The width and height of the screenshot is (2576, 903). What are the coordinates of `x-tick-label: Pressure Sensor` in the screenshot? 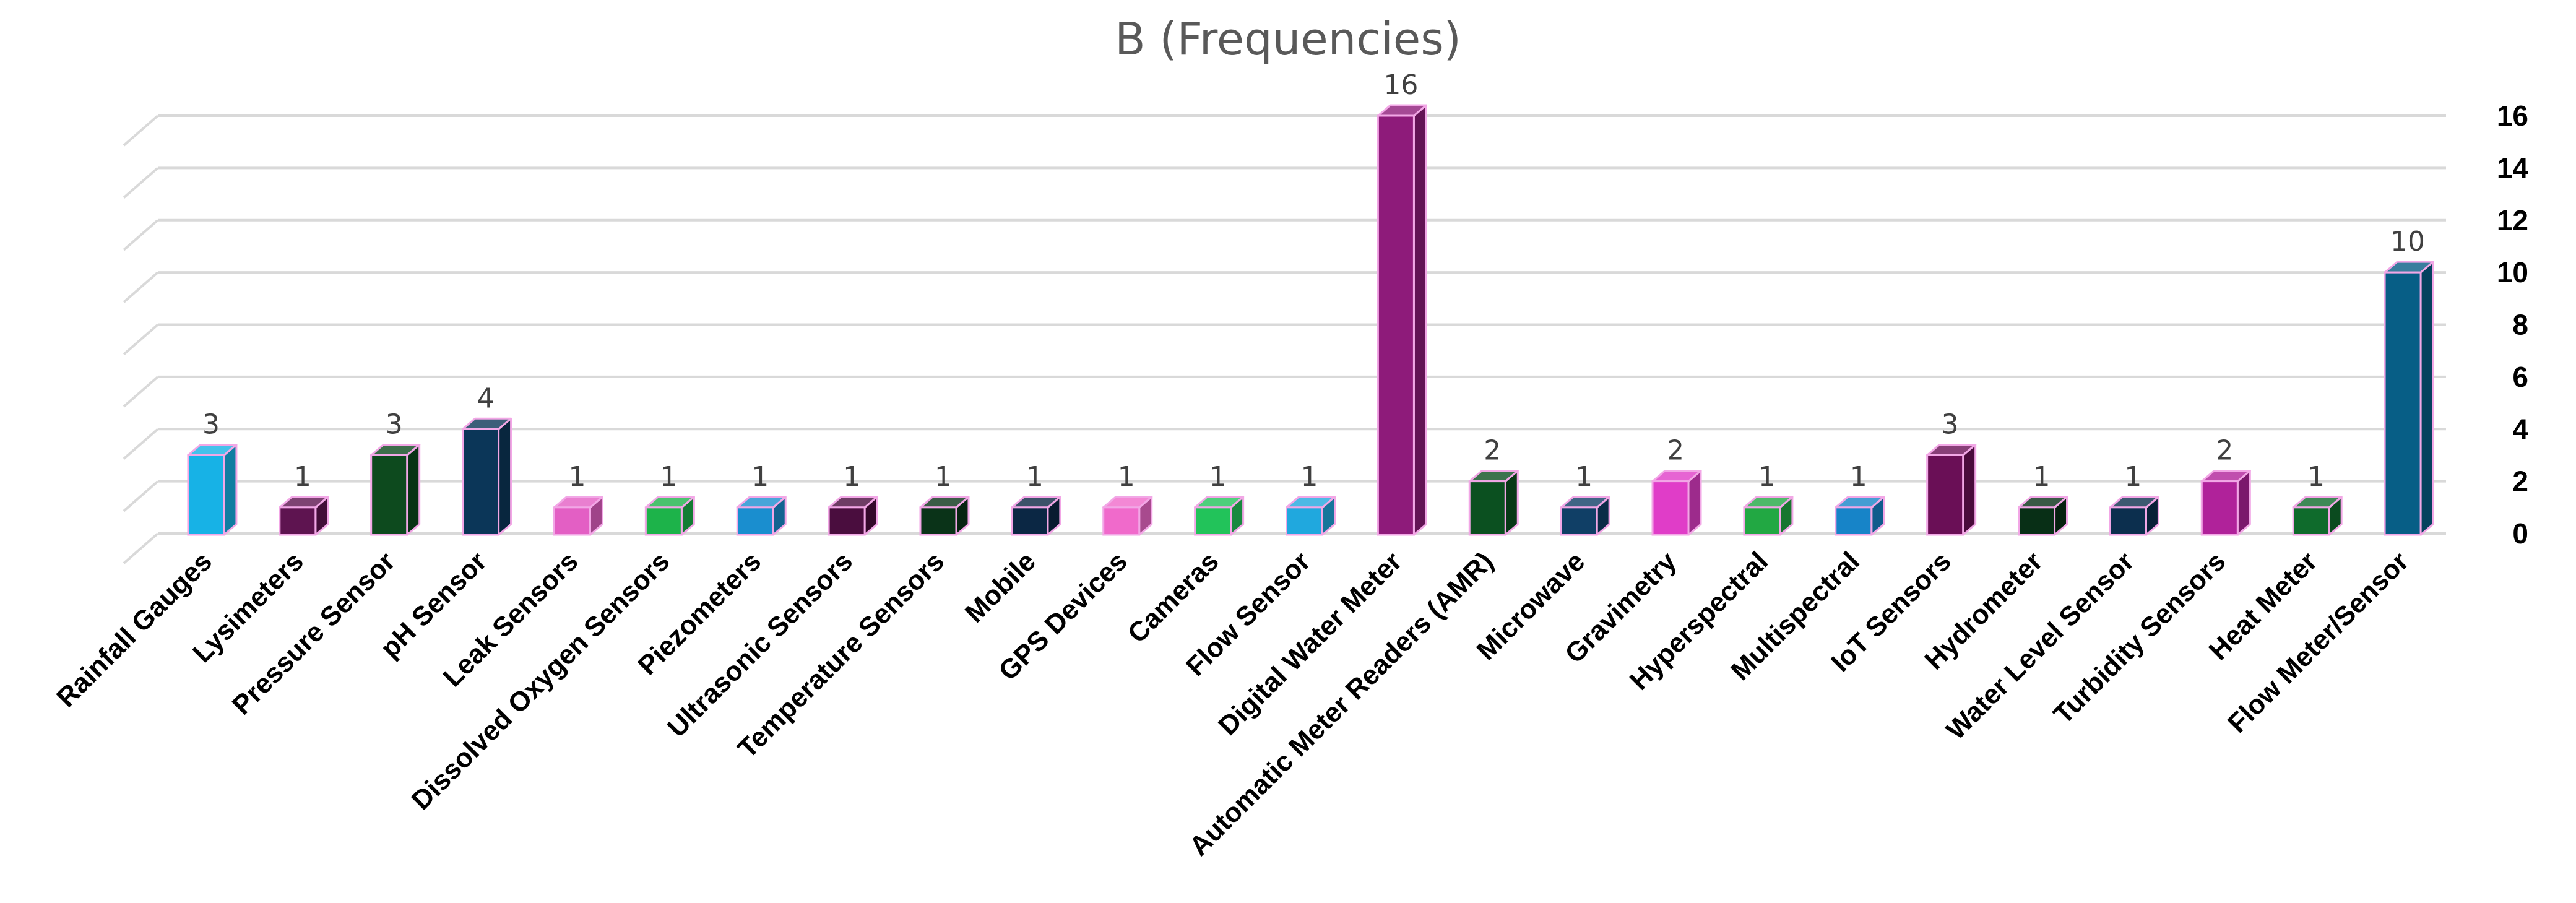 It's located at (314, 633).